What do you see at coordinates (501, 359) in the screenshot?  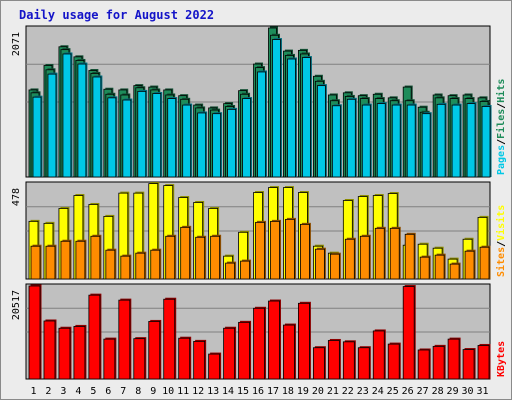 I see `legend-3: KBytes` at bounding box center [501, 359].